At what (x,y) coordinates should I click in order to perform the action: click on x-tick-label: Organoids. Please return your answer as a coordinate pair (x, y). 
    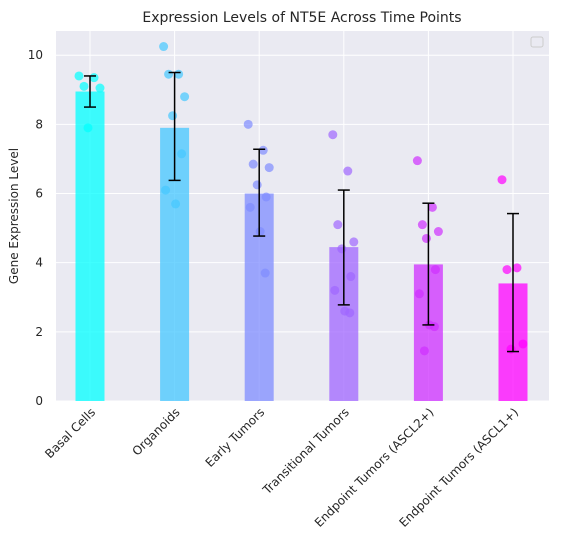
    Looking at the image, I should click on (155, 431).